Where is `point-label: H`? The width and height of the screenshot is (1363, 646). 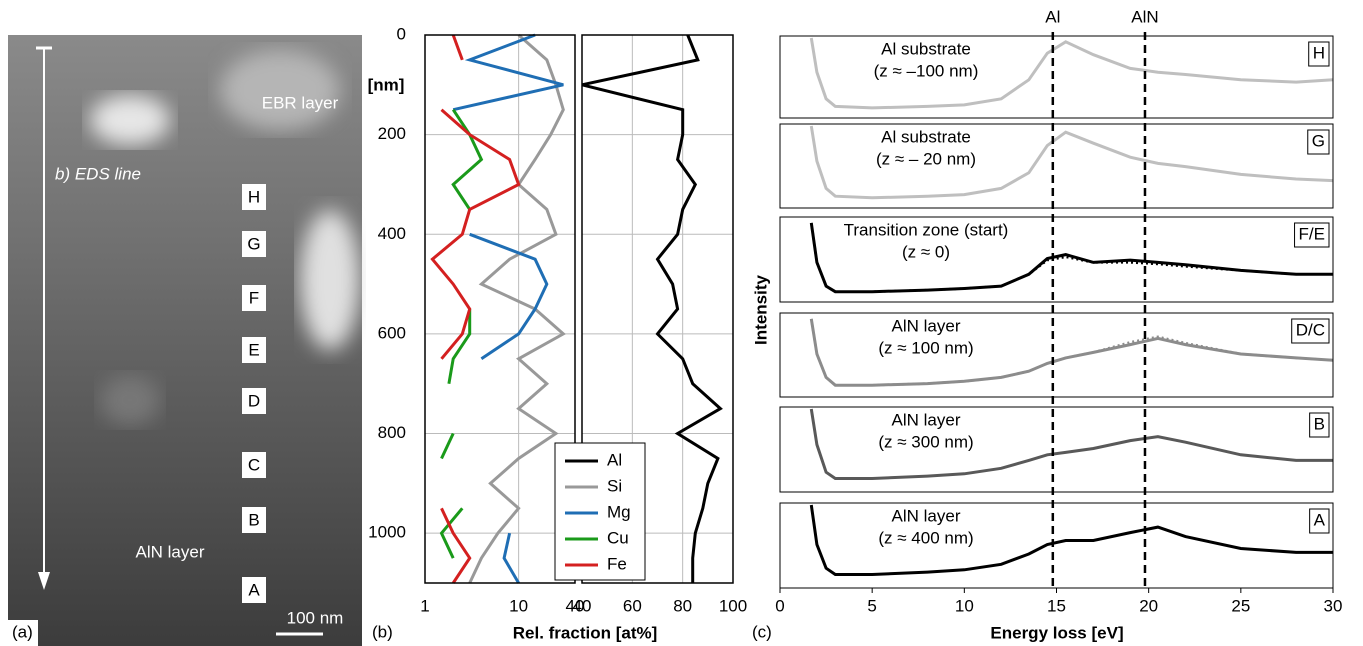 point-label: H is located at coordinates (254, 196).